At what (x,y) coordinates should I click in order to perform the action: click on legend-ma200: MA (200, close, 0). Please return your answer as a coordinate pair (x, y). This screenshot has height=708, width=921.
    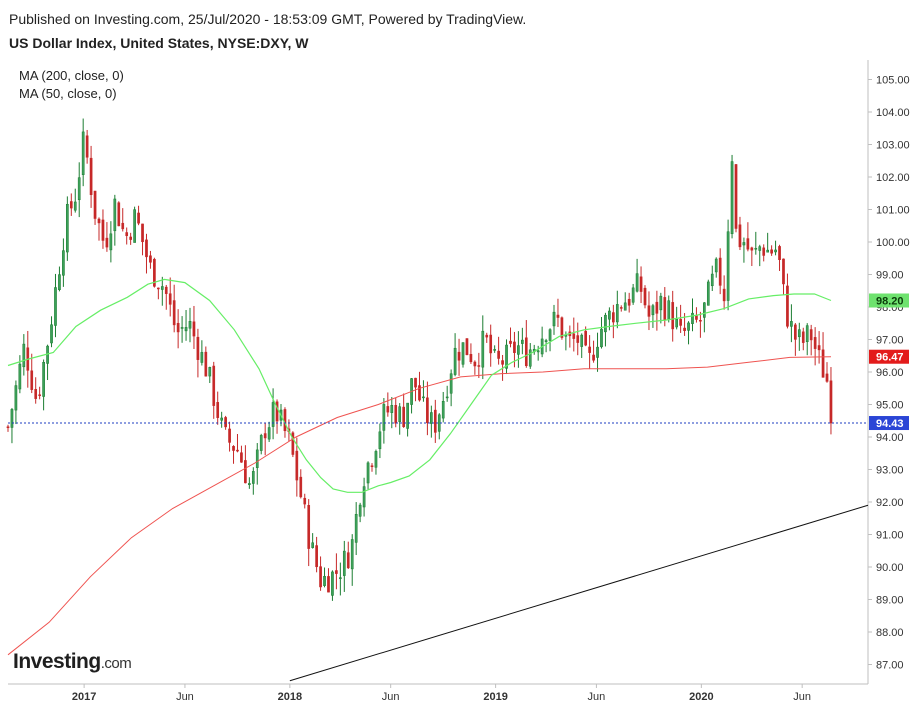
    Looking at the image, I should click on (71, 75).